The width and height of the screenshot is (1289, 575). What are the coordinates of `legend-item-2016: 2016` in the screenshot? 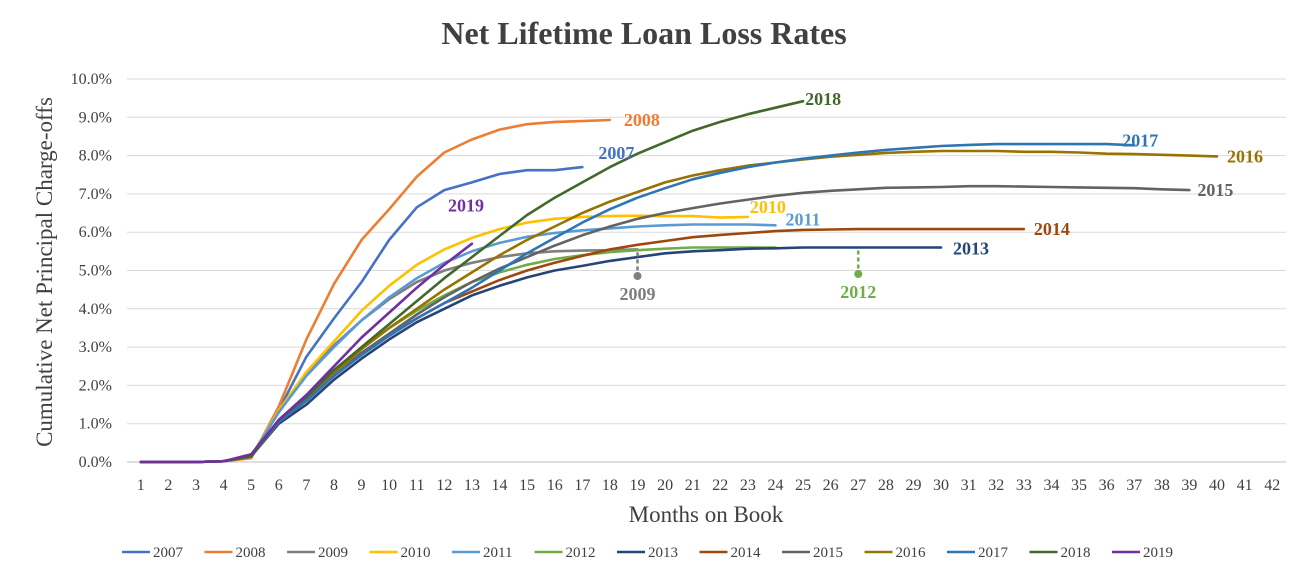 It's located at (895, 553).